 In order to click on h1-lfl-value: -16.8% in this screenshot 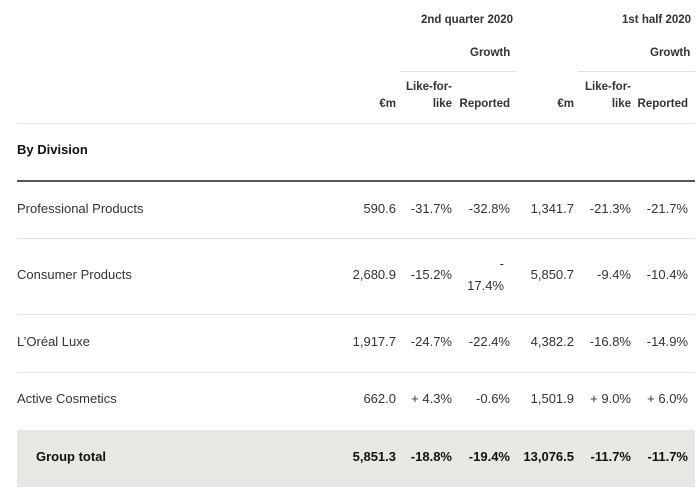, I will do `click(610, 341)`.